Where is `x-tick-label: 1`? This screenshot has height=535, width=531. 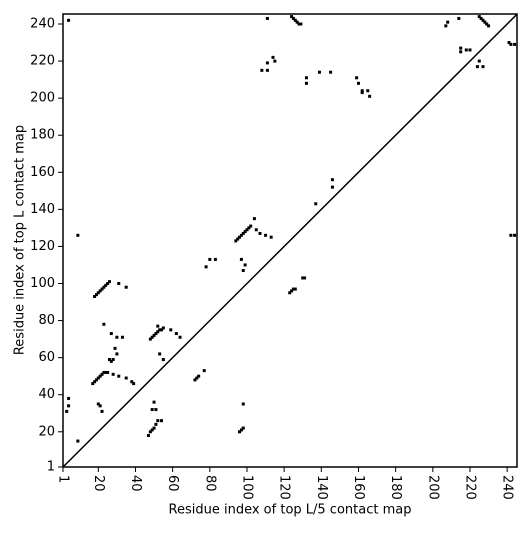 x-tick-label: 1 is located at coordinates (63, 479).